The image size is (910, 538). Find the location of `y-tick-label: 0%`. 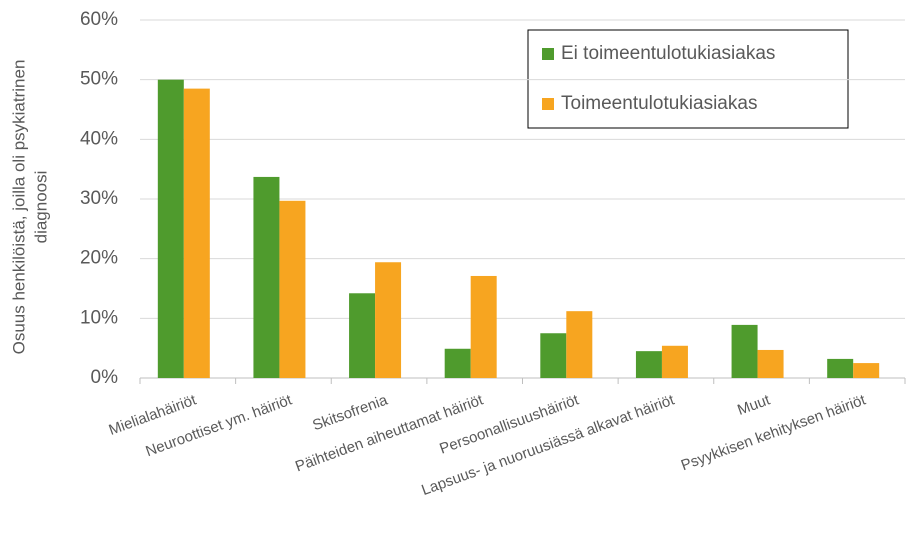

y-tick-label: 0% is located at coordinates (105, 377).